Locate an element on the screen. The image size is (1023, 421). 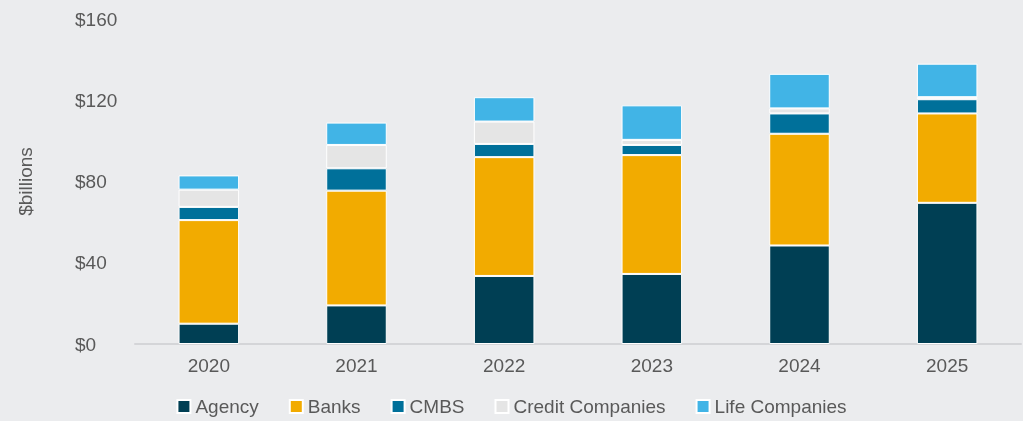
legend-label: Agency is located at coordinates (227, 406).